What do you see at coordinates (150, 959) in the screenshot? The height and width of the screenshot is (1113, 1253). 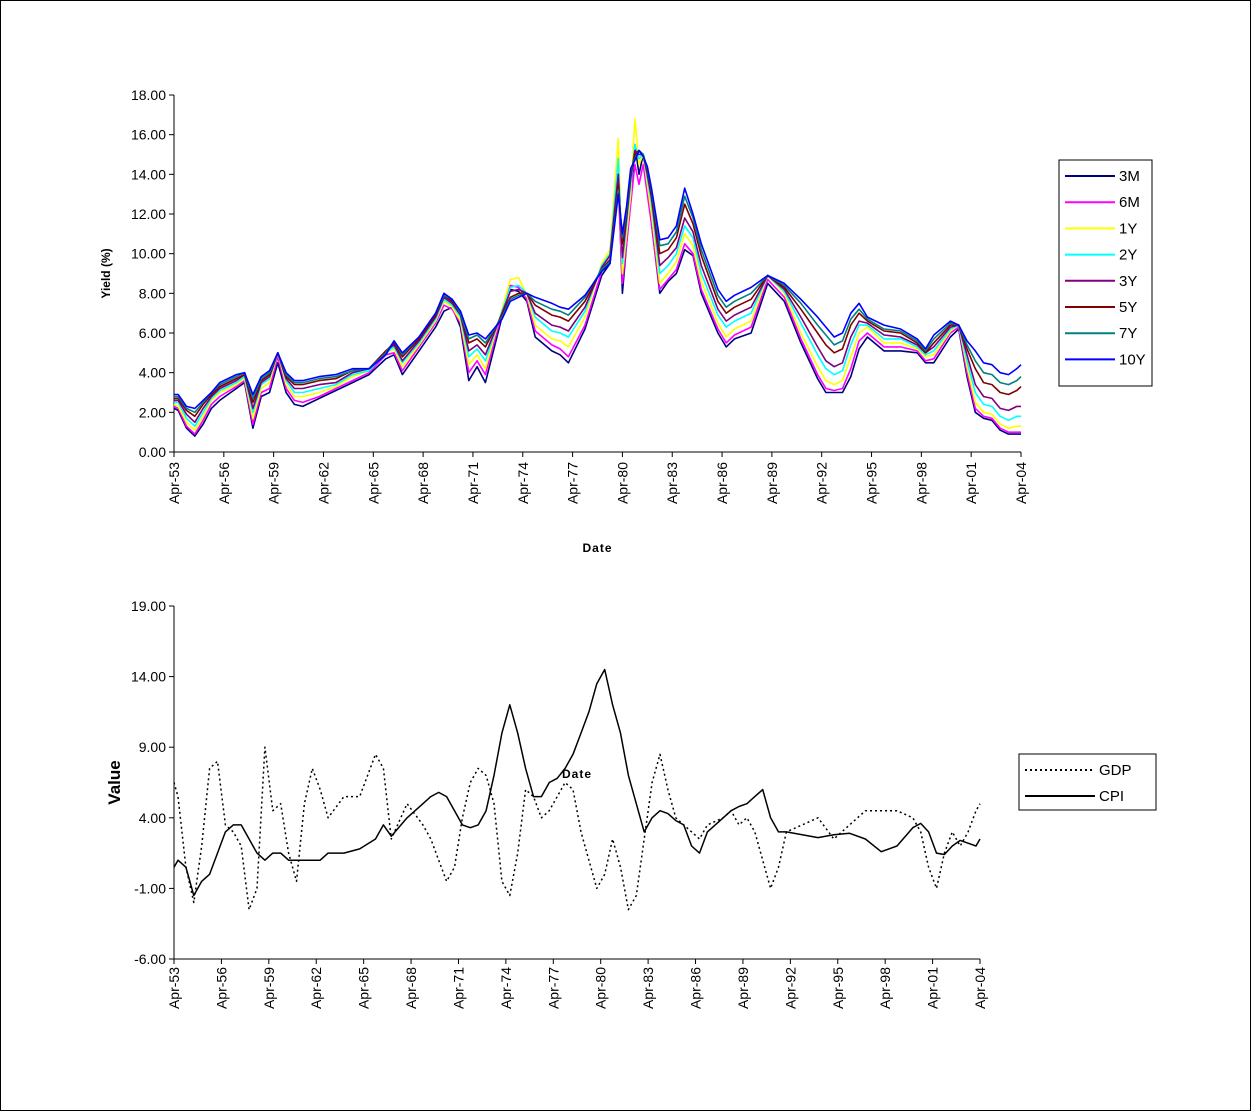 I see `y-tick-label: -6.00` at bounding box center [150, 959].